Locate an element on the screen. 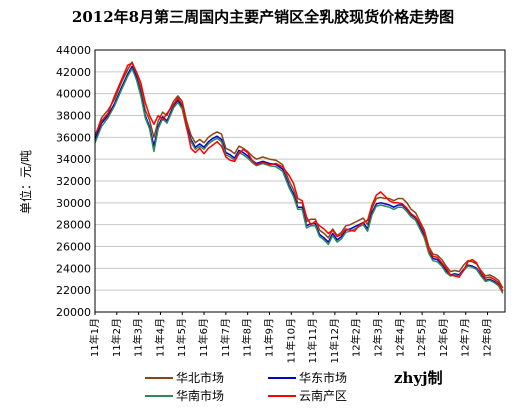 The width and height of the screenshot is (526, 409). y-tick-label-40000: 40000 is located at coordinates (73, 94).